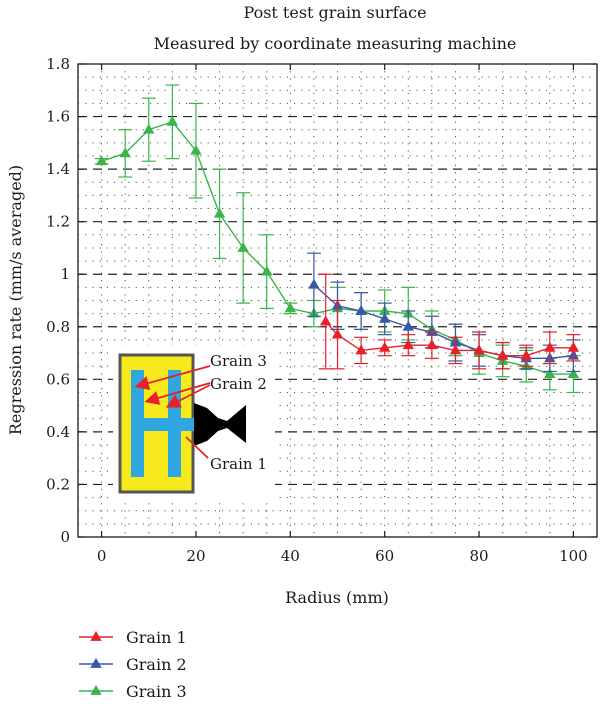  Describe the element at coordinates (334, 12) in the screenshot. I see `chart-title: Post test grain surface` at that location.